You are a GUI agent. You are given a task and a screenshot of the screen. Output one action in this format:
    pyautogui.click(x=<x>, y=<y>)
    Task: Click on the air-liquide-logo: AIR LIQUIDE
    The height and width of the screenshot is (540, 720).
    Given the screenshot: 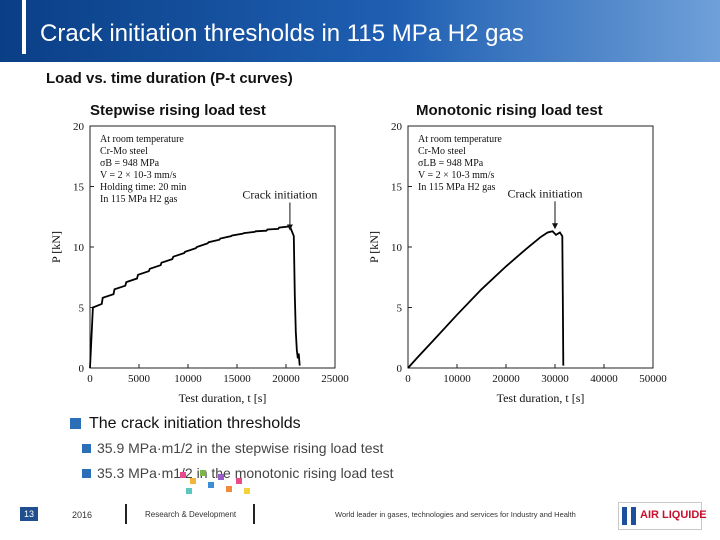 What is the action you would take?
    pyautogui.click(x=662, y=516)
    